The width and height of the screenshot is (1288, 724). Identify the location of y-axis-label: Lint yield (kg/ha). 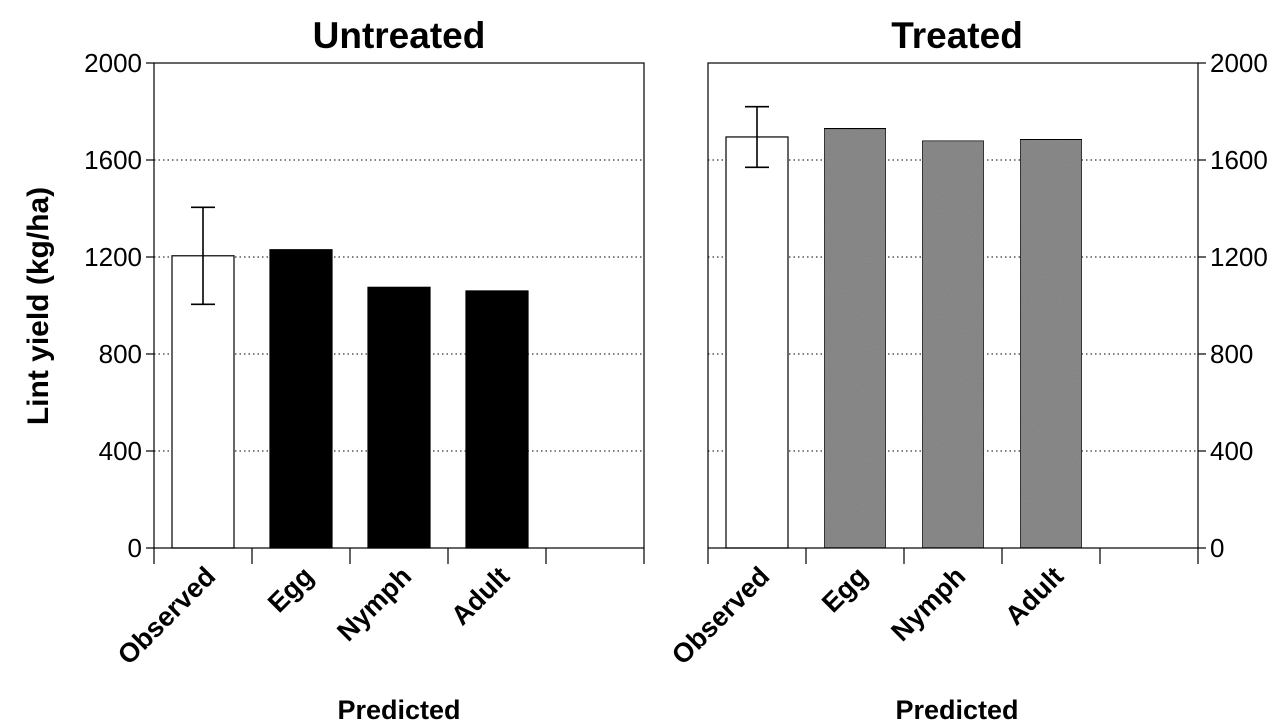
(38, 306).